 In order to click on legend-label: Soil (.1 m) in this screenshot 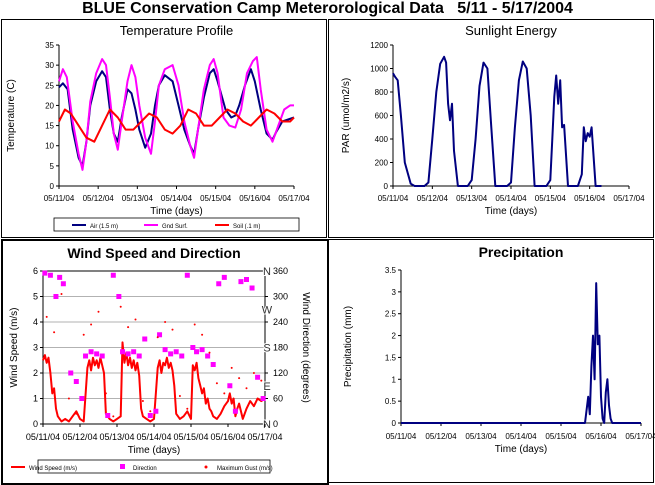, I will do `click(246, 227)`.